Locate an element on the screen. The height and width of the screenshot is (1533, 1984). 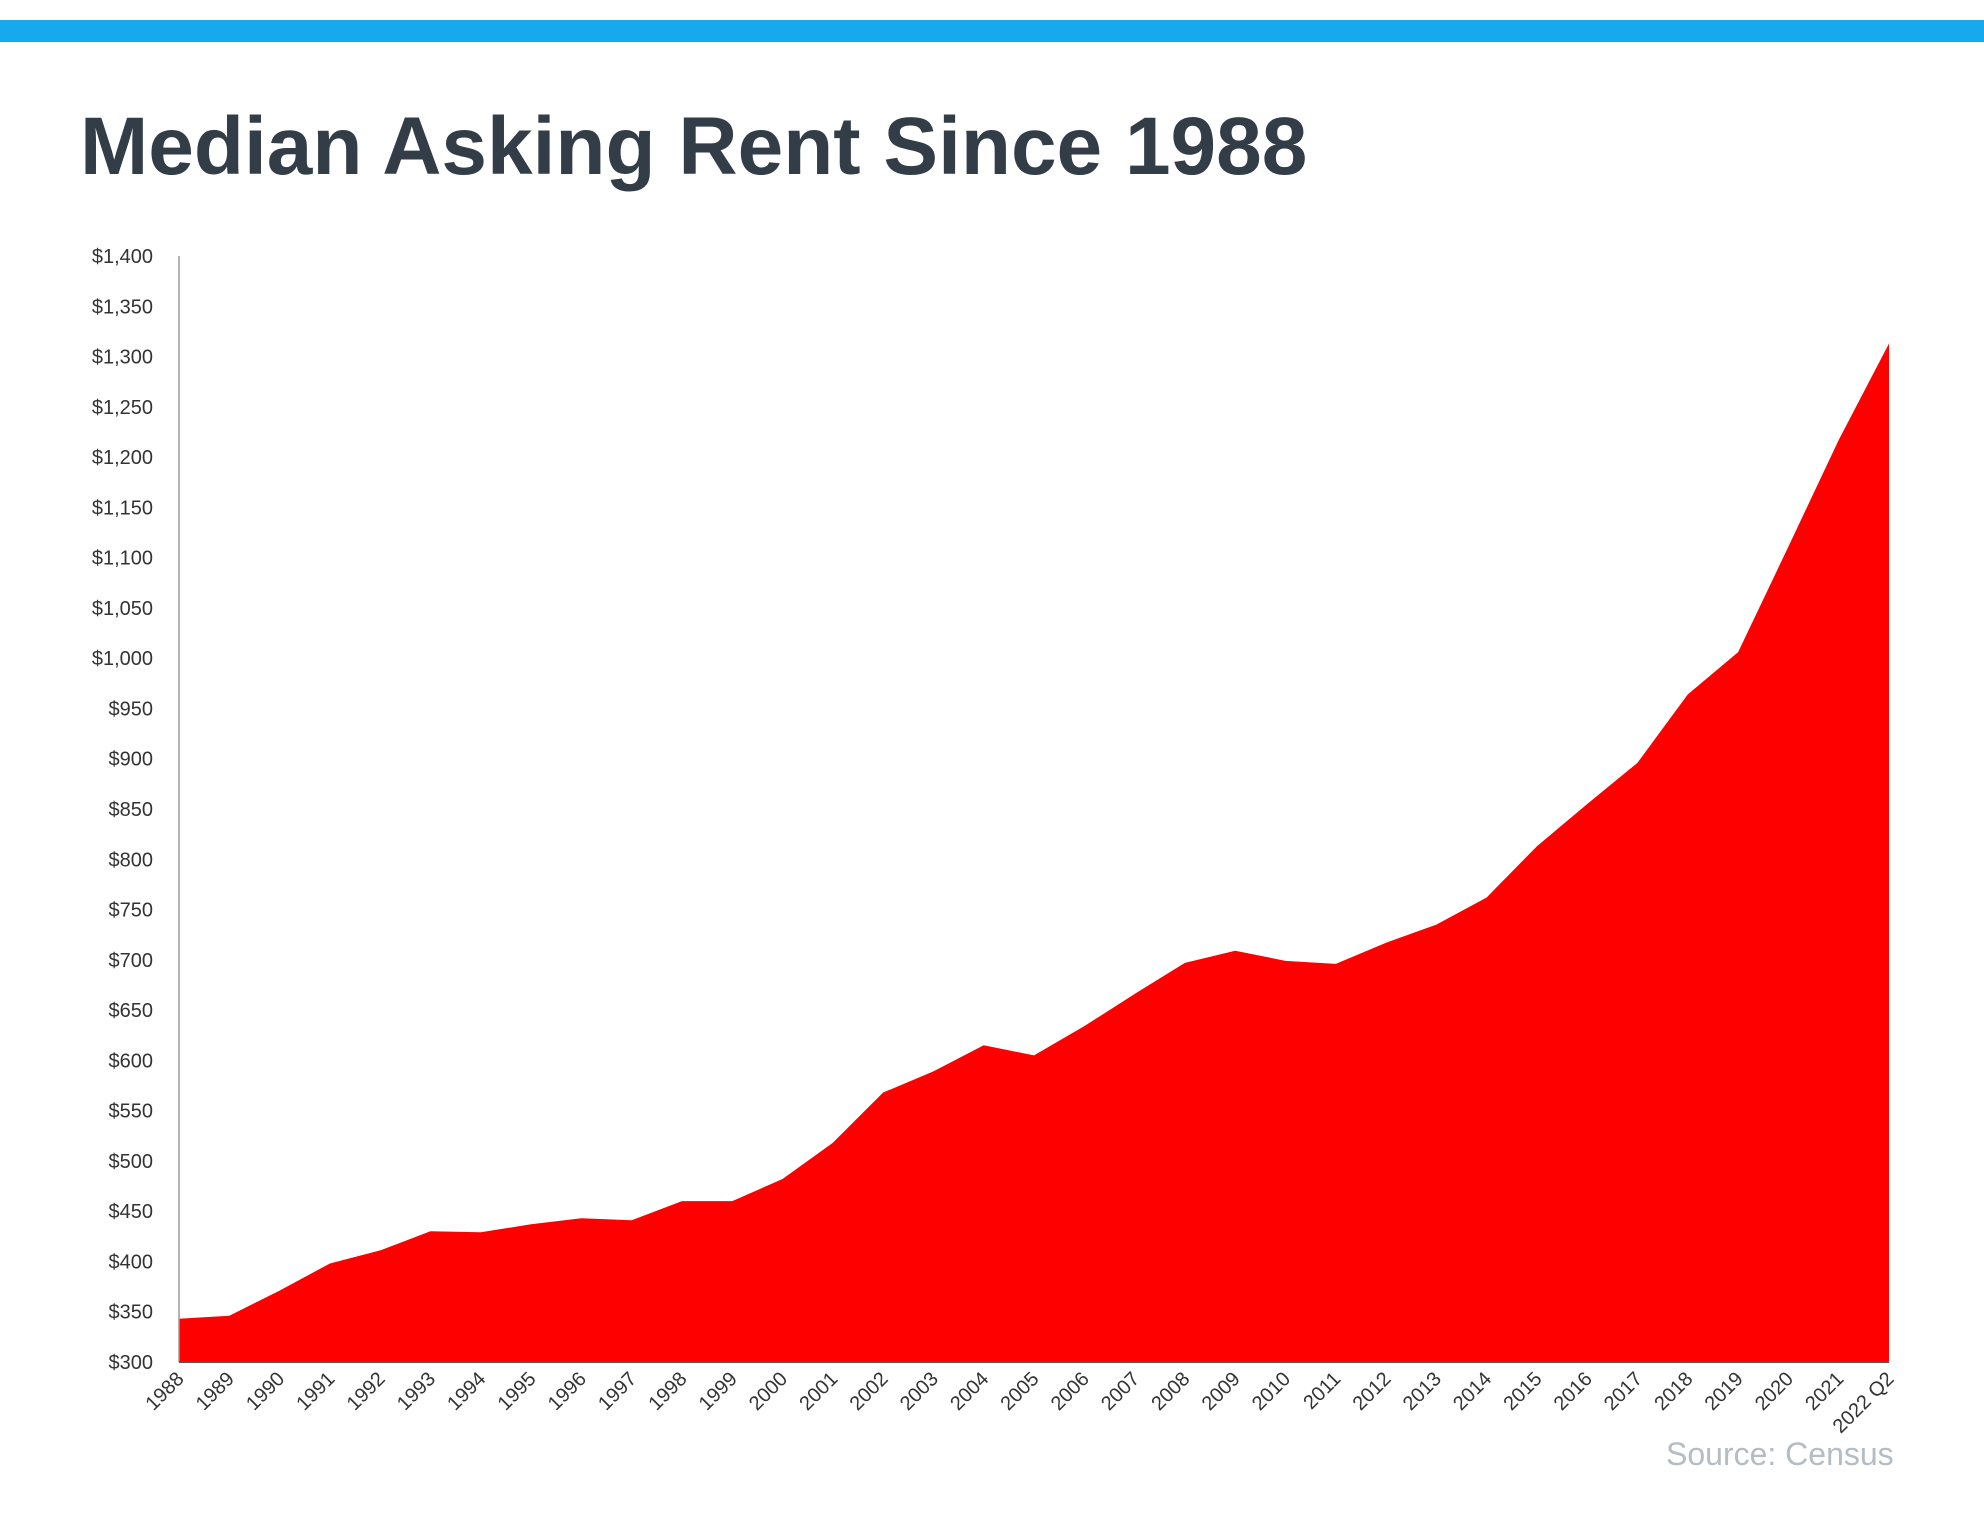
y-tick-label: $1,350 is located at coordinates (122, 307).